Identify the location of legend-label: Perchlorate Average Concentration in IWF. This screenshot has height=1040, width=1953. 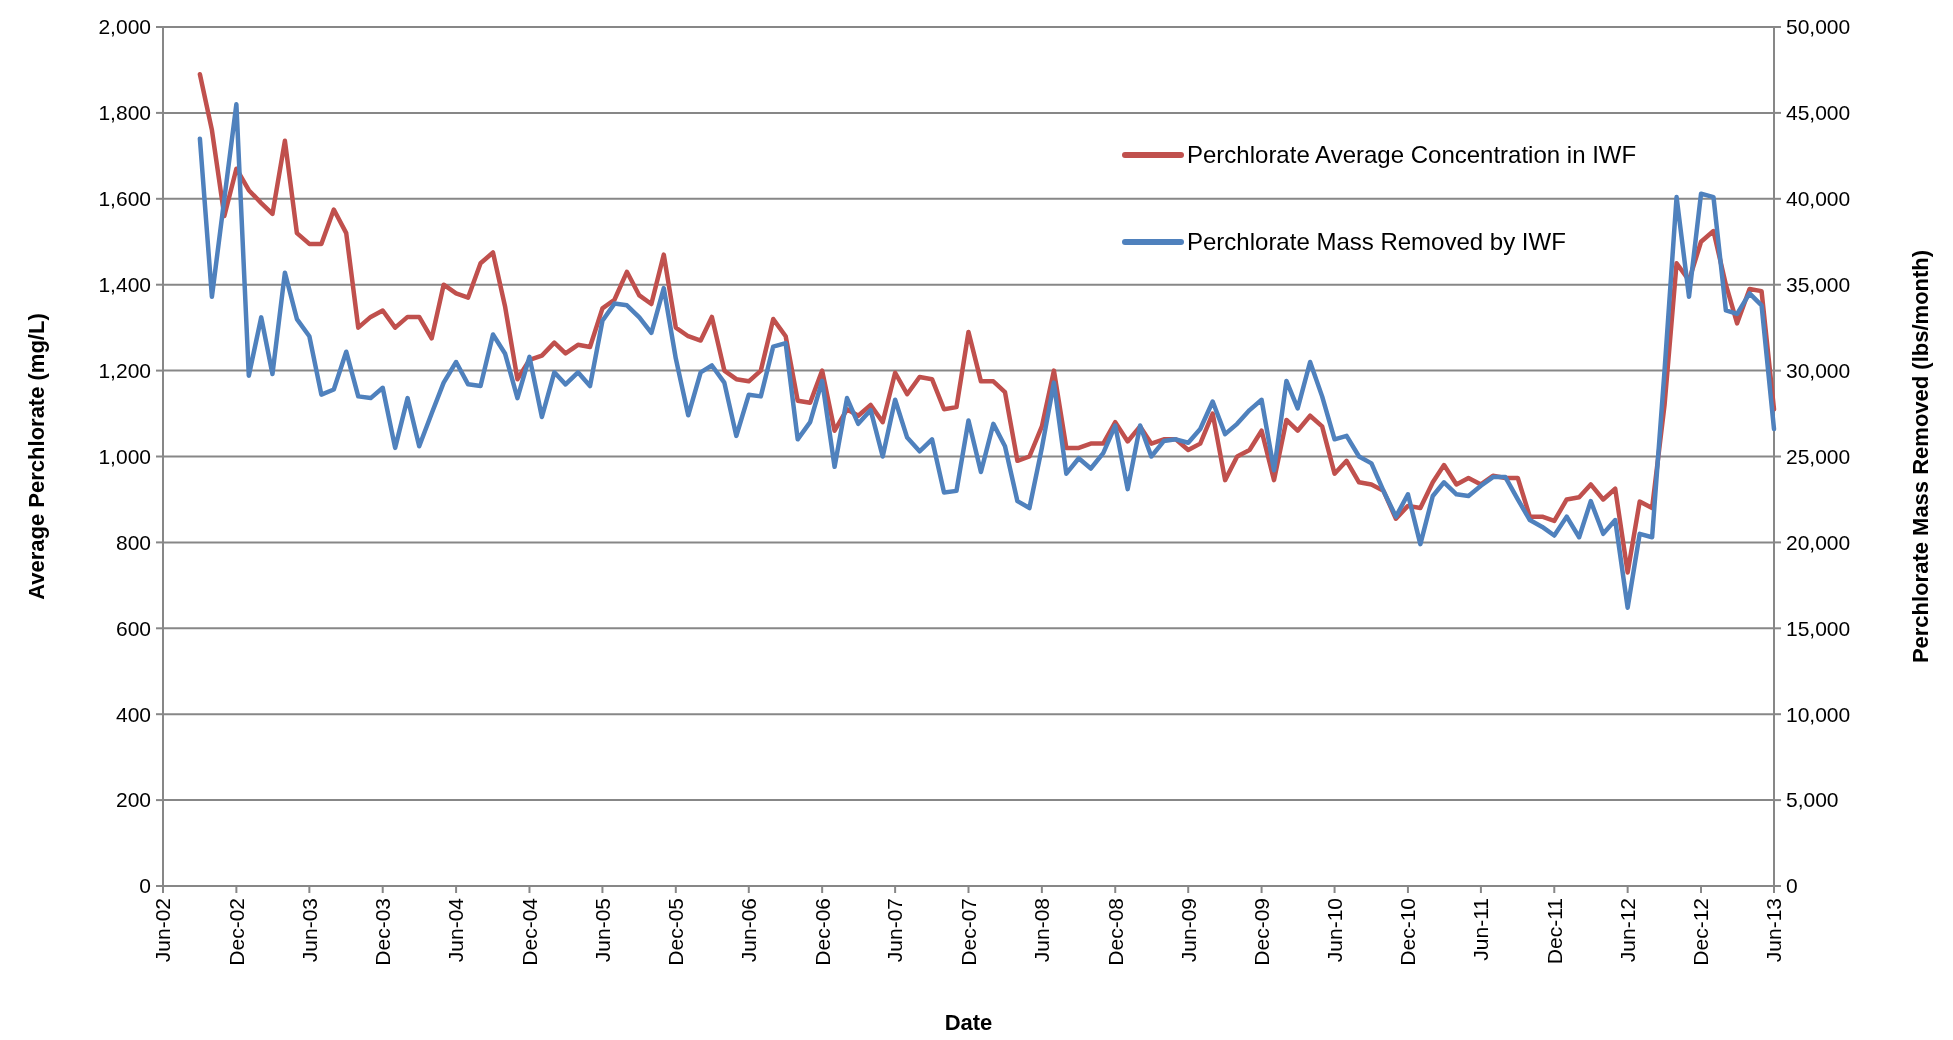
(1412, 155).